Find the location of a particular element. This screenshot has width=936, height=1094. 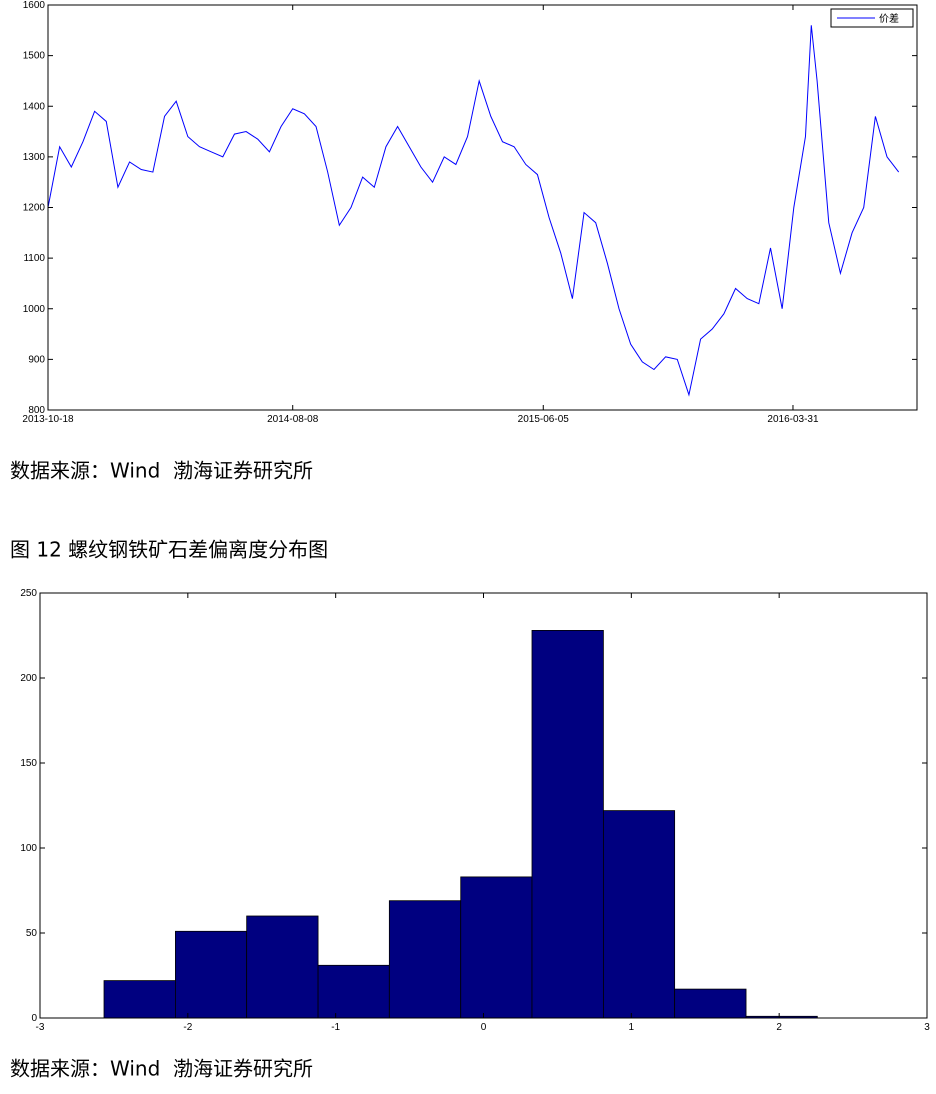

x-tick-label: 3 is located at coordinates (927, 1027).